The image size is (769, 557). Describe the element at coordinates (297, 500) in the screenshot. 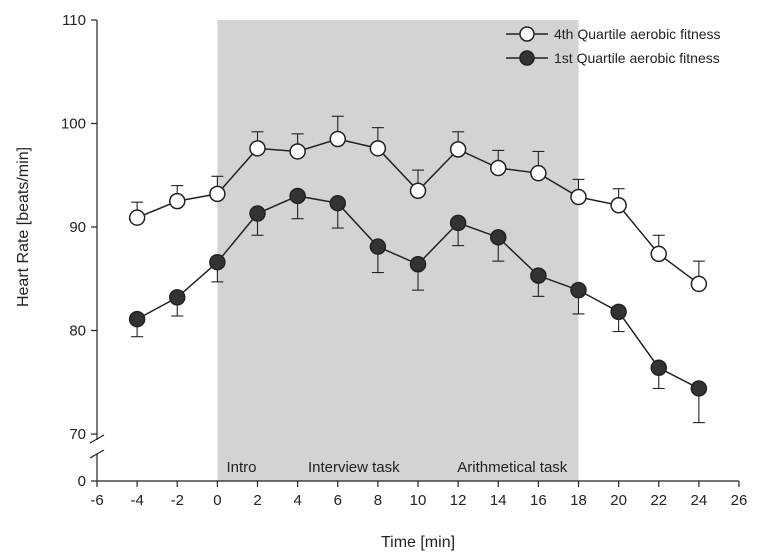

I see `x-tick-label: 4` at that location.